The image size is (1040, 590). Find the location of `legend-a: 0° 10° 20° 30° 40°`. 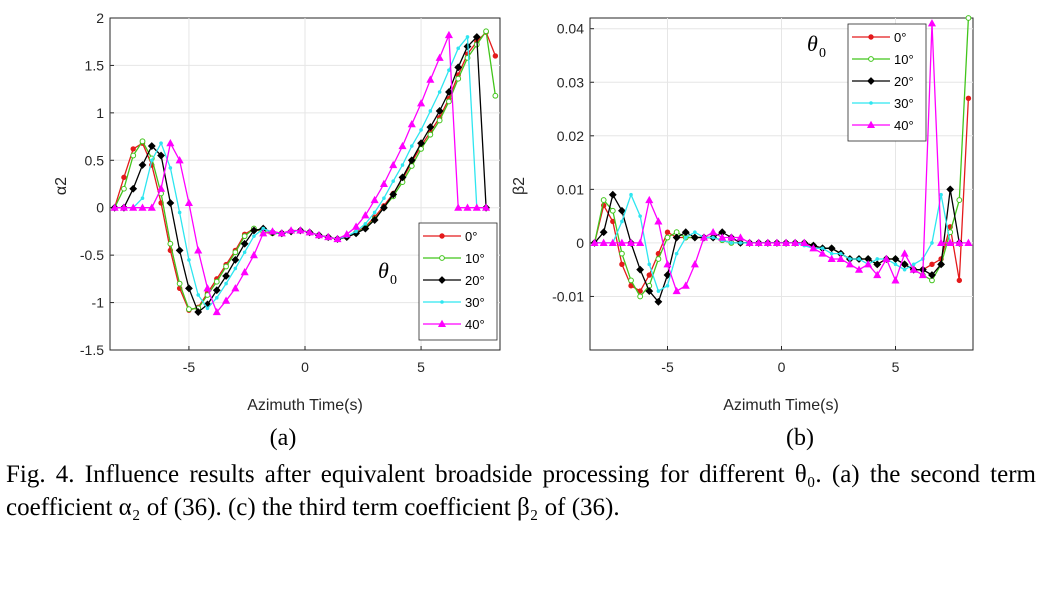

legend-a: 0° 10° 20° 30° 40° is located at coordinates (458, 281).